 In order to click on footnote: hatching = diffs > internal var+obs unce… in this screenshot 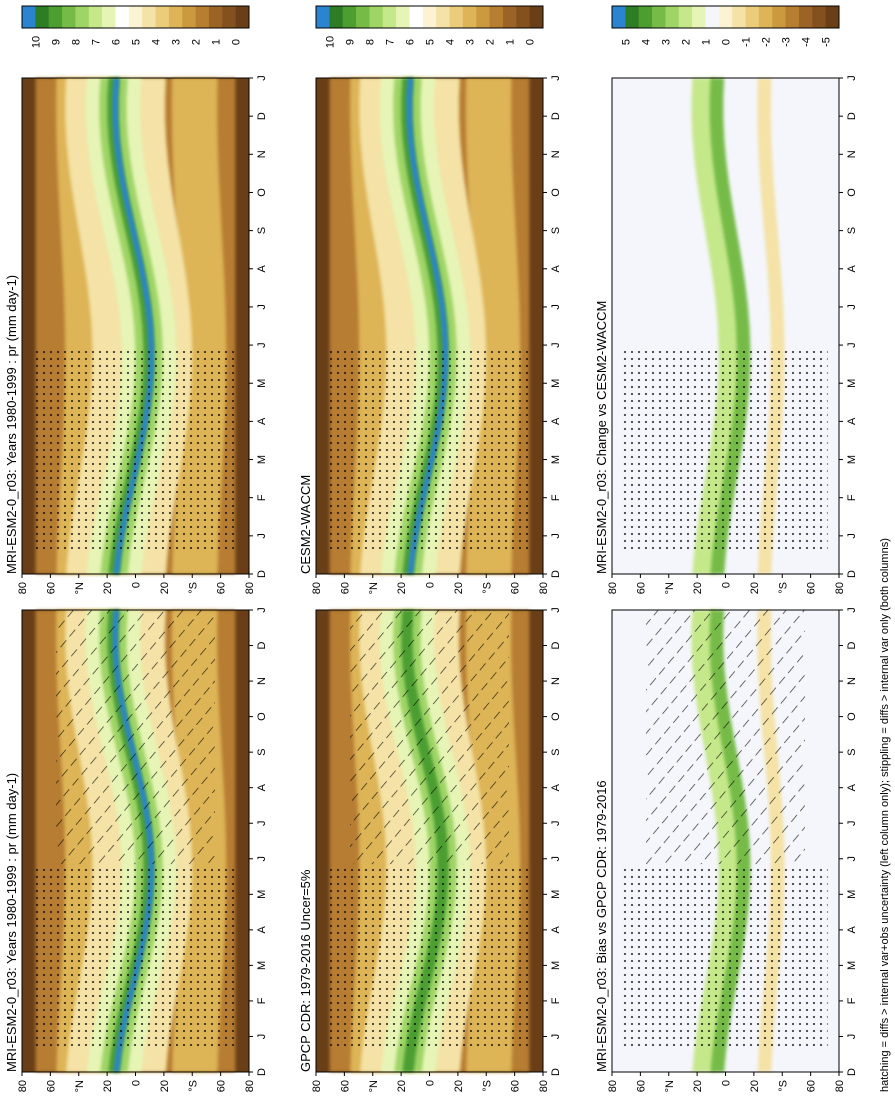, I will do `click(885, 815)`.